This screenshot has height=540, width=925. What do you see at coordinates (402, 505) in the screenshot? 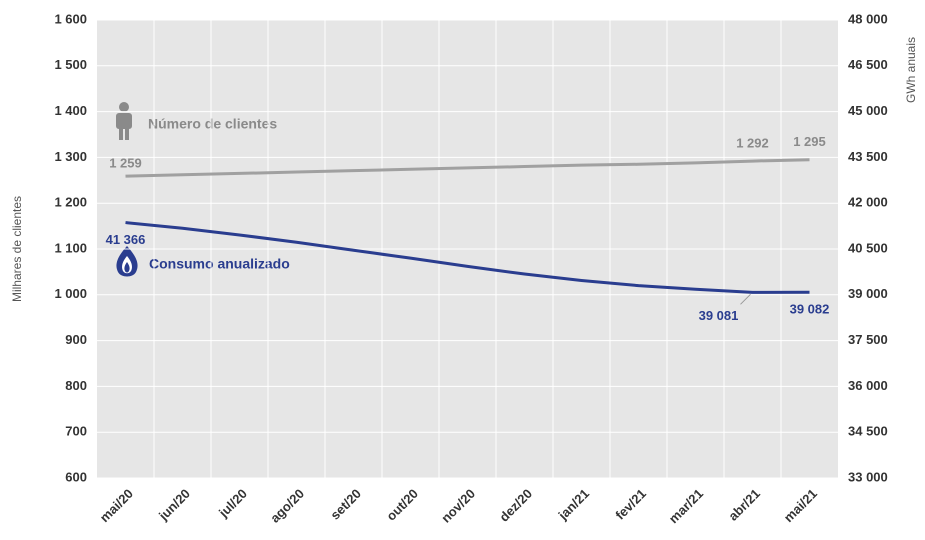
I see `x-tick-label: out/20` at bounding box center [402, 505].